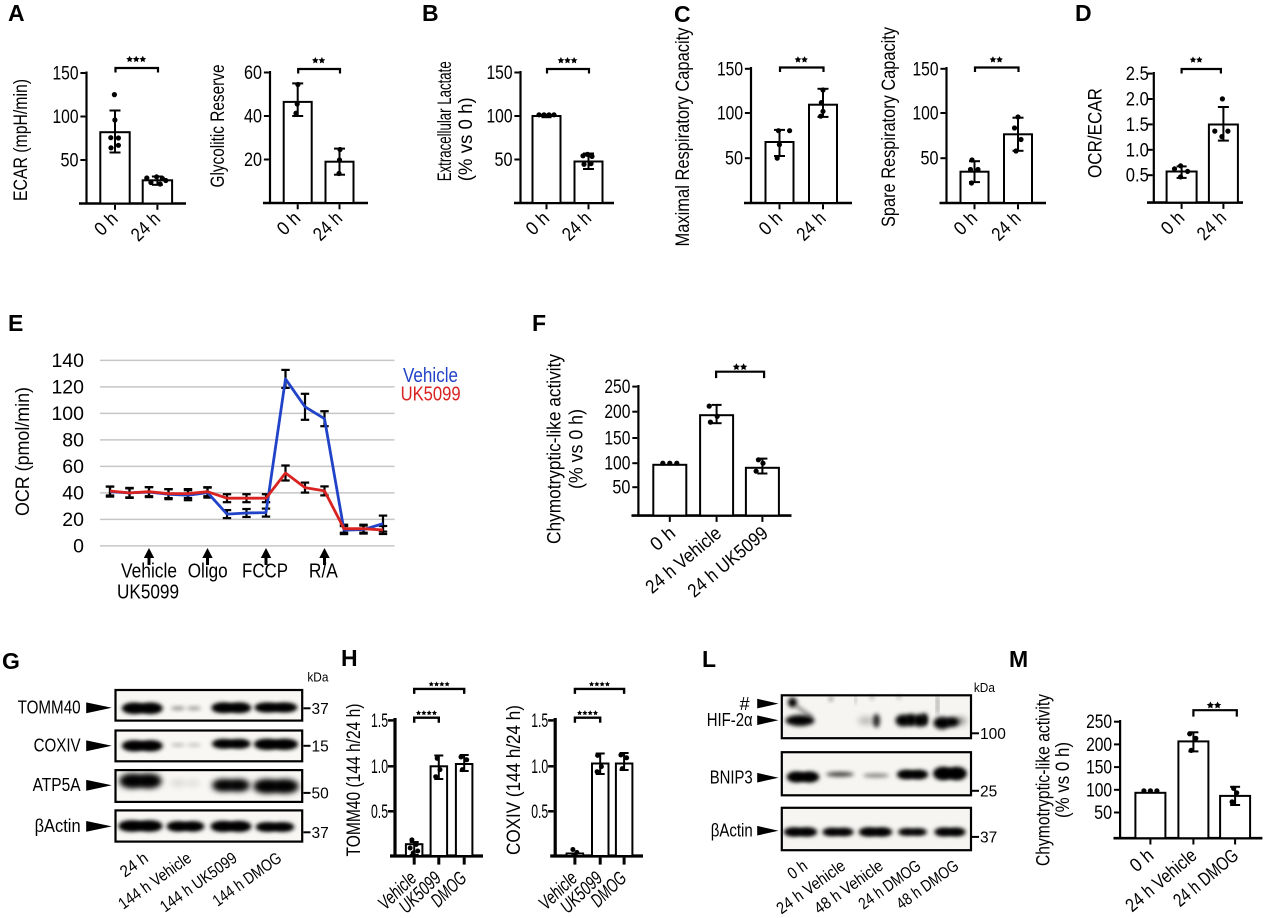  Describe the element at coordinates (1099, 745) in the screenshot. I see `svg-text: 200` at that location.